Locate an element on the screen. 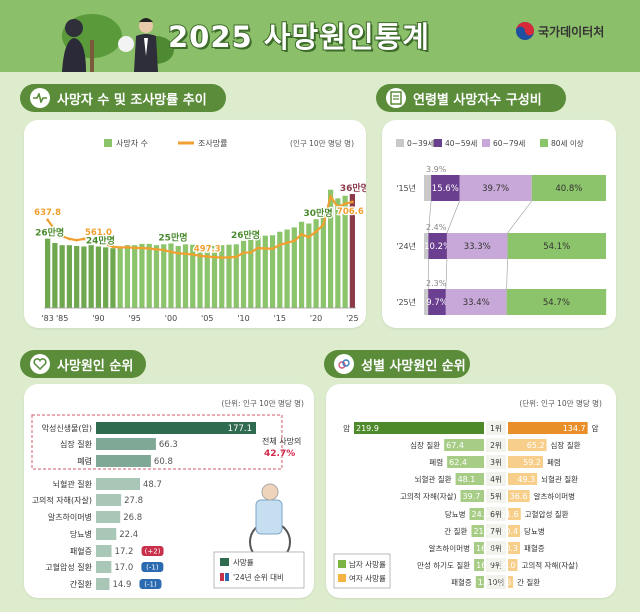  annotation-line2: 42.7% is located at coordinates (279, 454).